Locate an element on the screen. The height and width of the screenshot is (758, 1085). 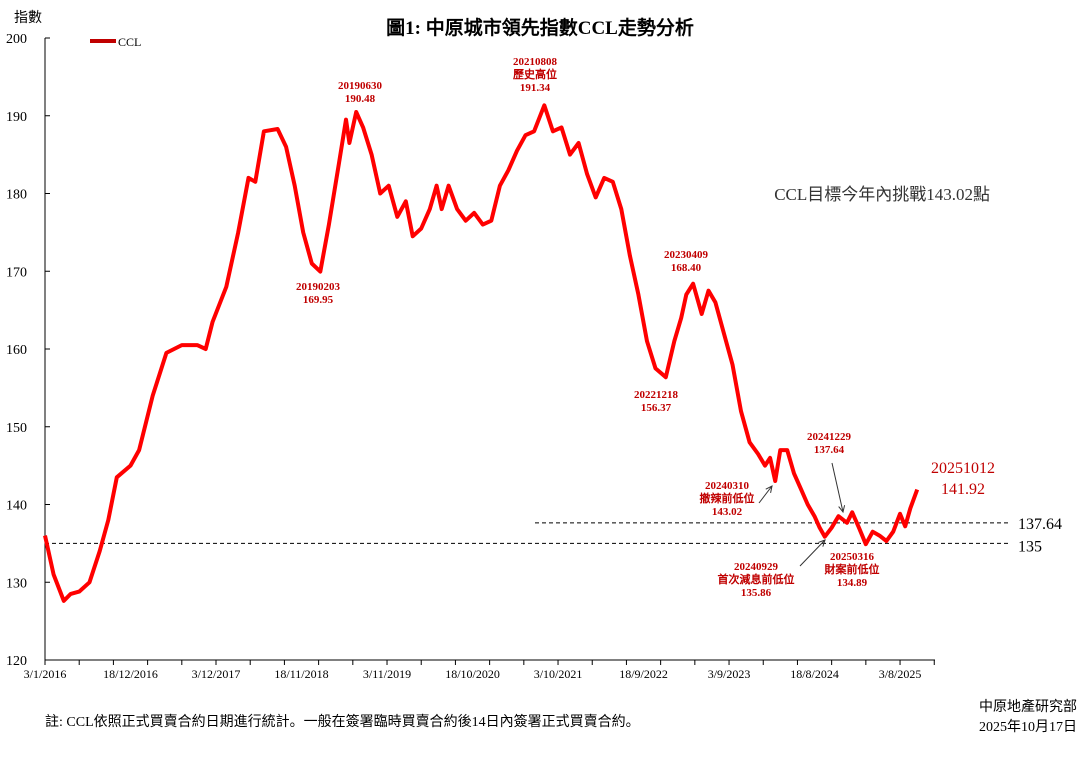
y-tick-label: 140 is located at coordinates (16, 506).